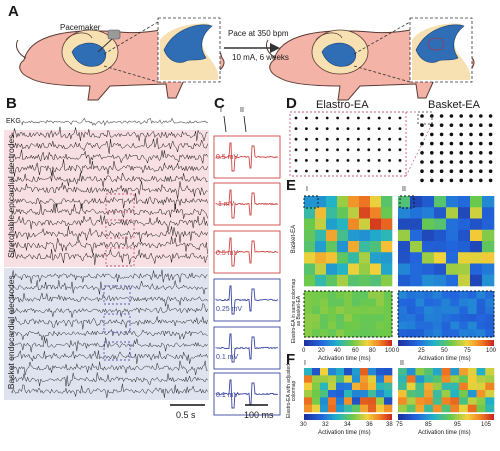 This screenshot has width=500, height=451. I want to click on panel-label-f: F, so click(291, 359).